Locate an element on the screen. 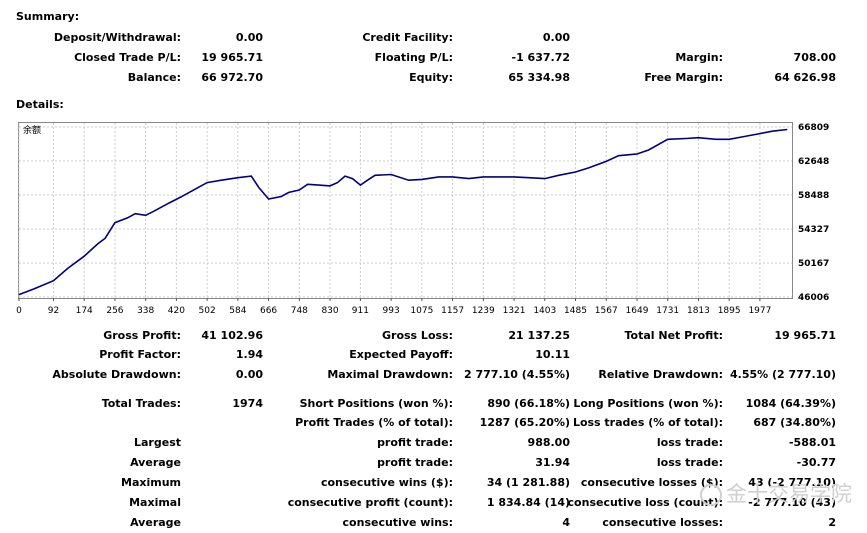  stat-value: 34 (1 281.88) is located at coordinates (528, 482).